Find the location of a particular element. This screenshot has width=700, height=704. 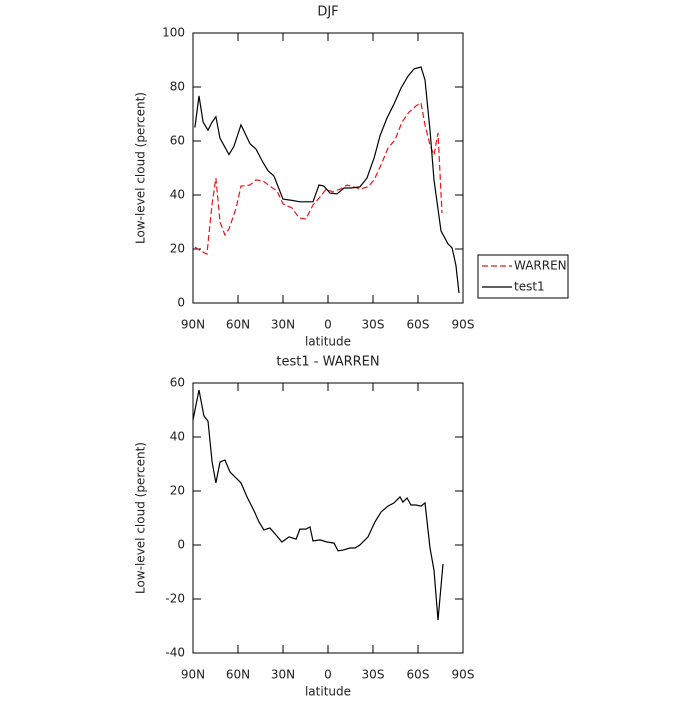

y-tick-label: 100 is located at coordinates (173, 33).